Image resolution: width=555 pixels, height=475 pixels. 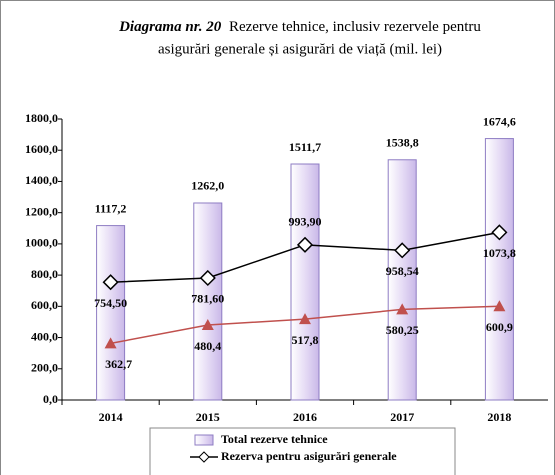 I want to click on y-tick-label: 1200,0, so click(x=41, y=211).